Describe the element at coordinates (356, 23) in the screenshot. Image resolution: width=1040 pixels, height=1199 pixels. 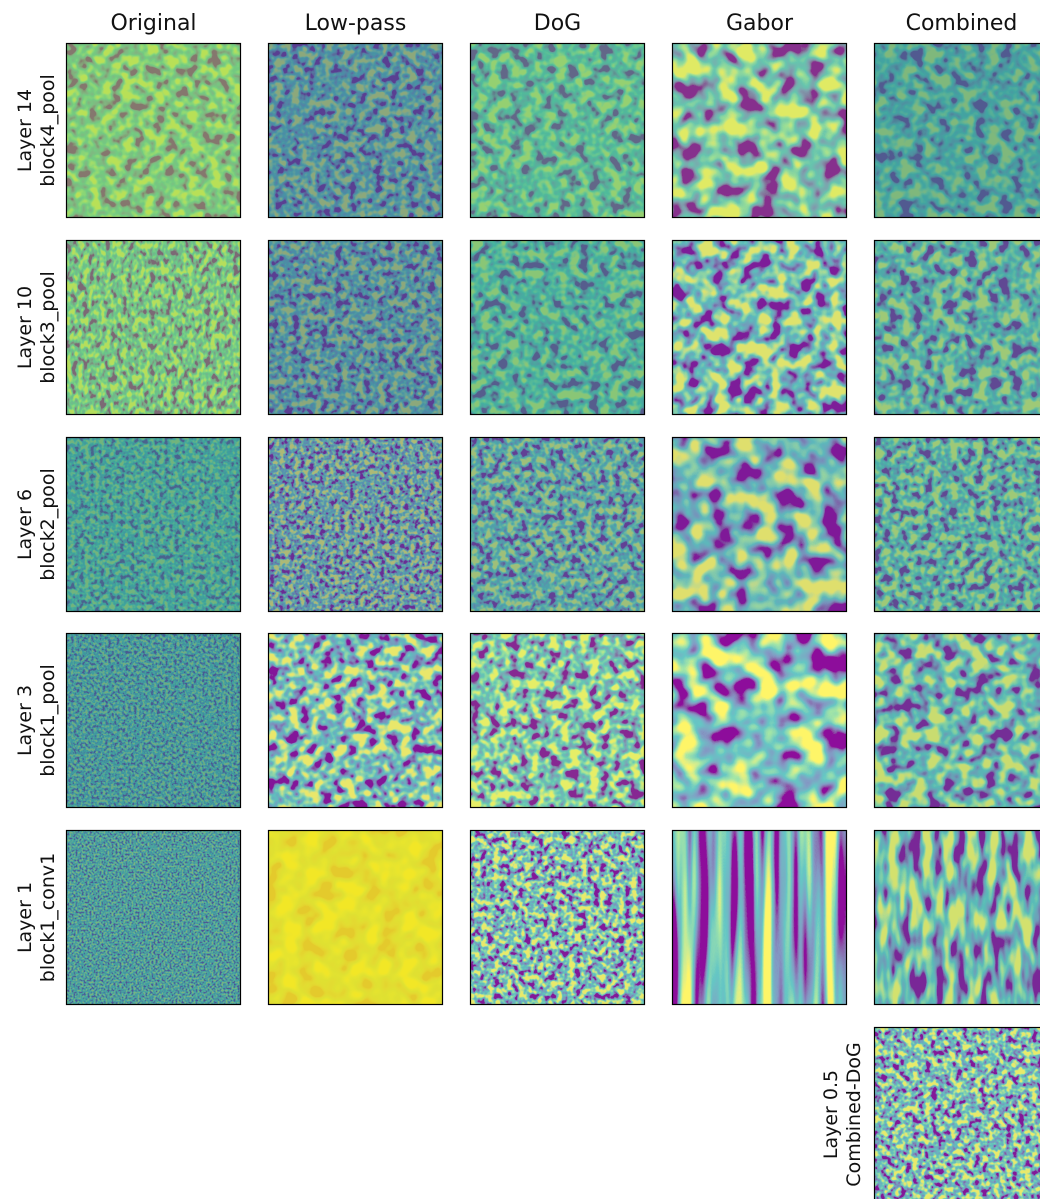
I see `column-header: Low-pass` at that location.